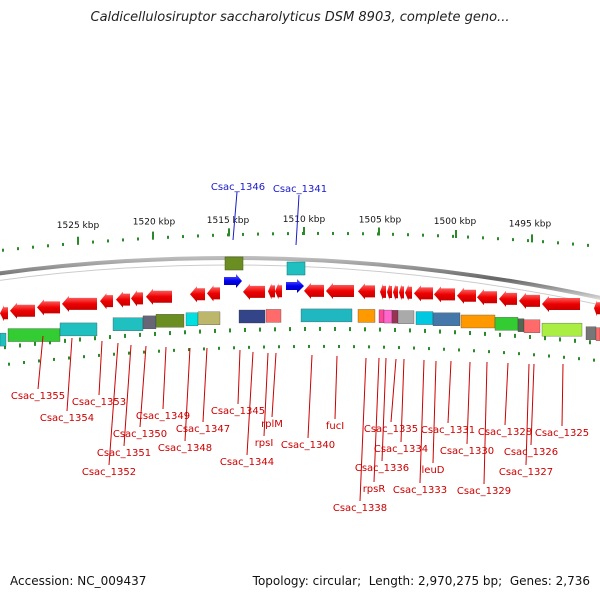 This screenshot has height=600, width=600. I want to click on gene-label-csac-1340: Csac_1340, so click(308, 445).